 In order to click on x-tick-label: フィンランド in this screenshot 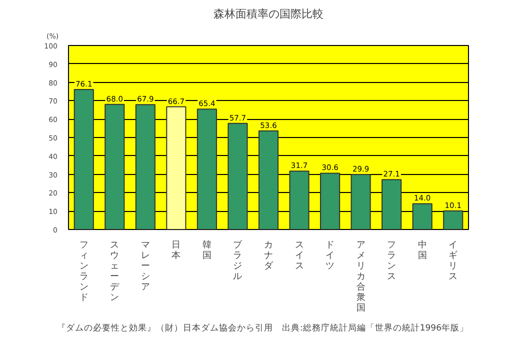, I will do `click(83, 271)`.